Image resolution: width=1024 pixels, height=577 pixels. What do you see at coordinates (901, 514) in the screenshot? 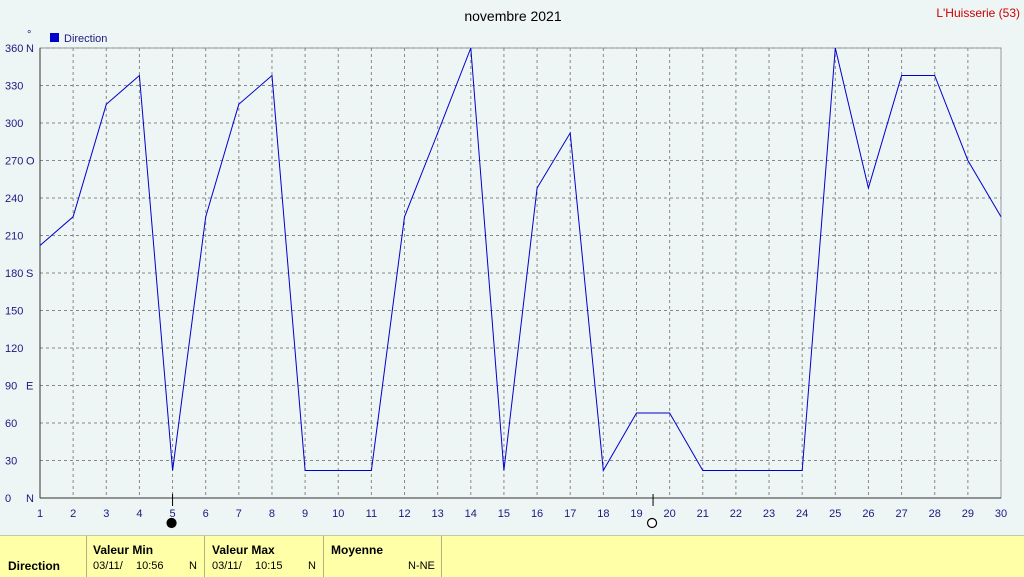
I see `x-tick-label: 27` at bounding box center [901, 514].